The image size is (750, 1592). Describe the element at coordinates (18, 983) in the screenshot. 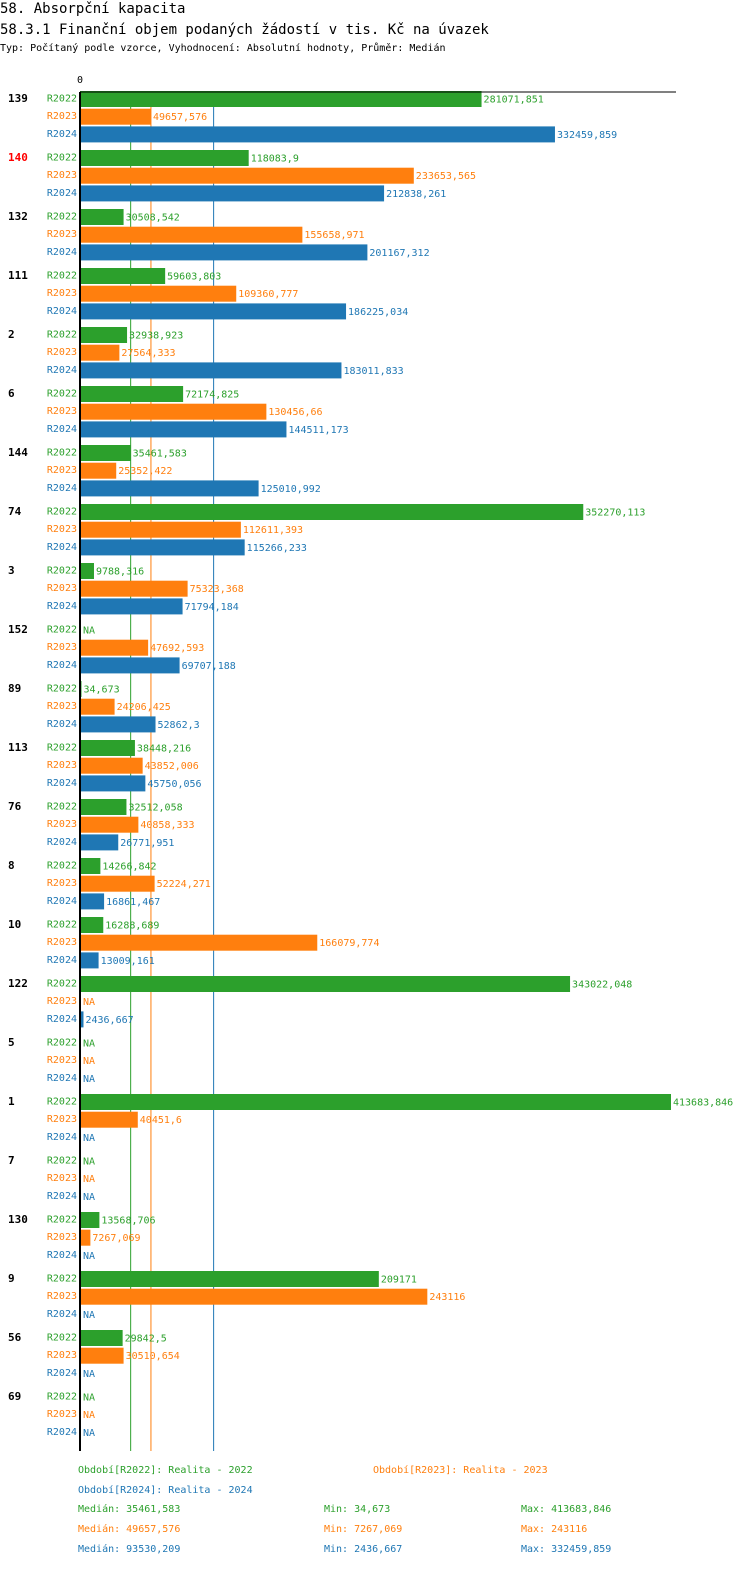

I see `category-label: 122` at that location.